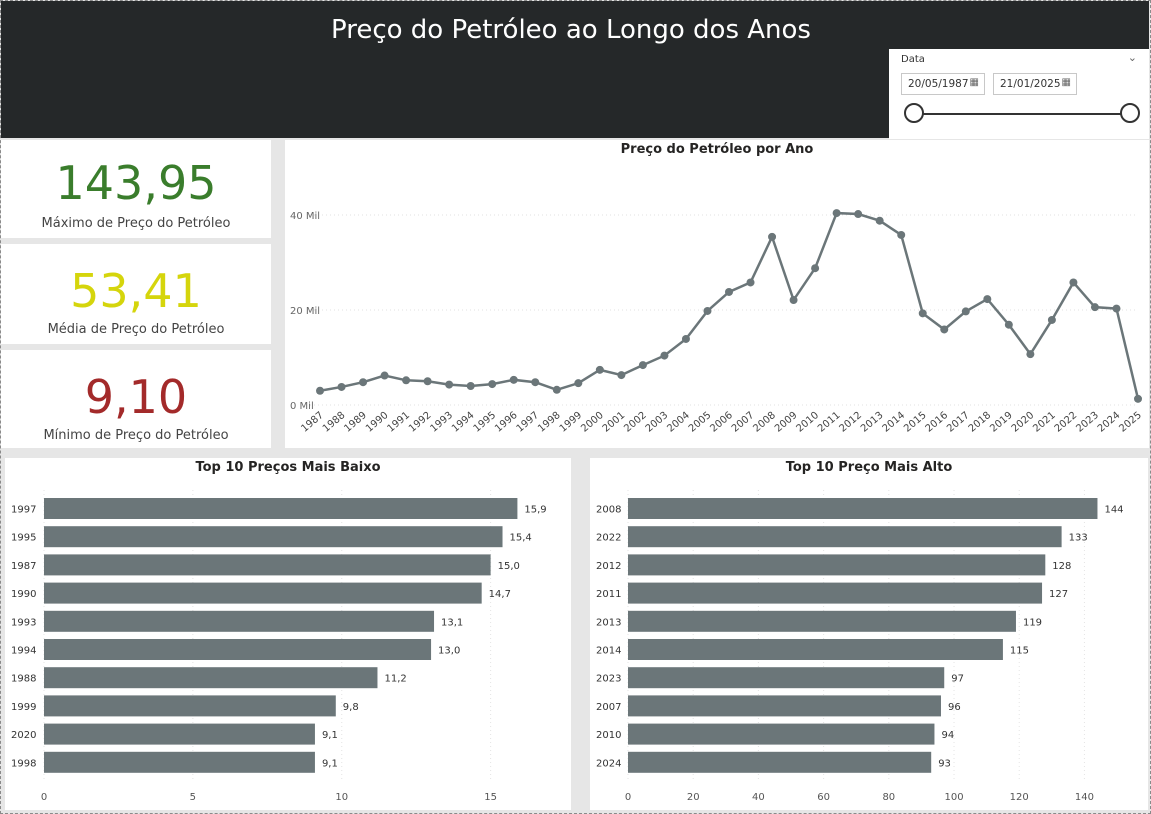  I want to click on range-end-handle, so click(1130, 113).